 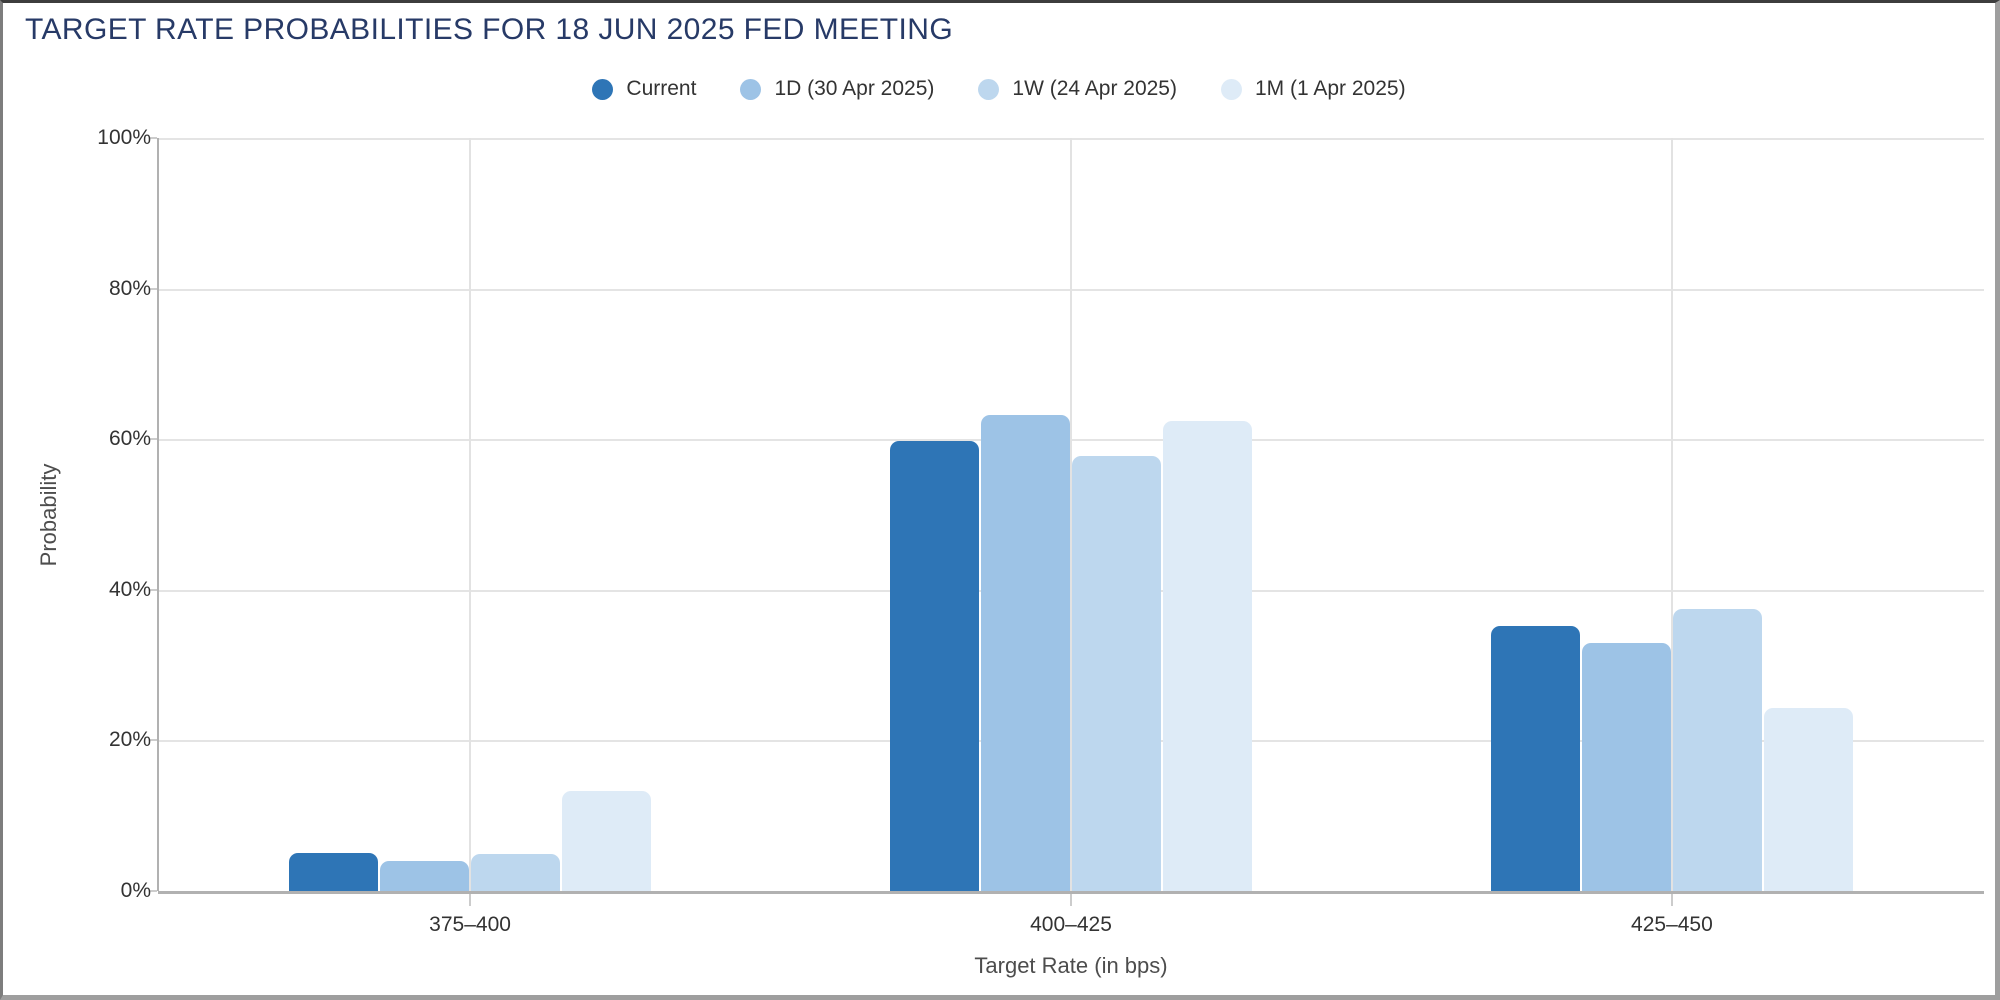 I want to click on legend-label: Current, so click(x=661, y=88).